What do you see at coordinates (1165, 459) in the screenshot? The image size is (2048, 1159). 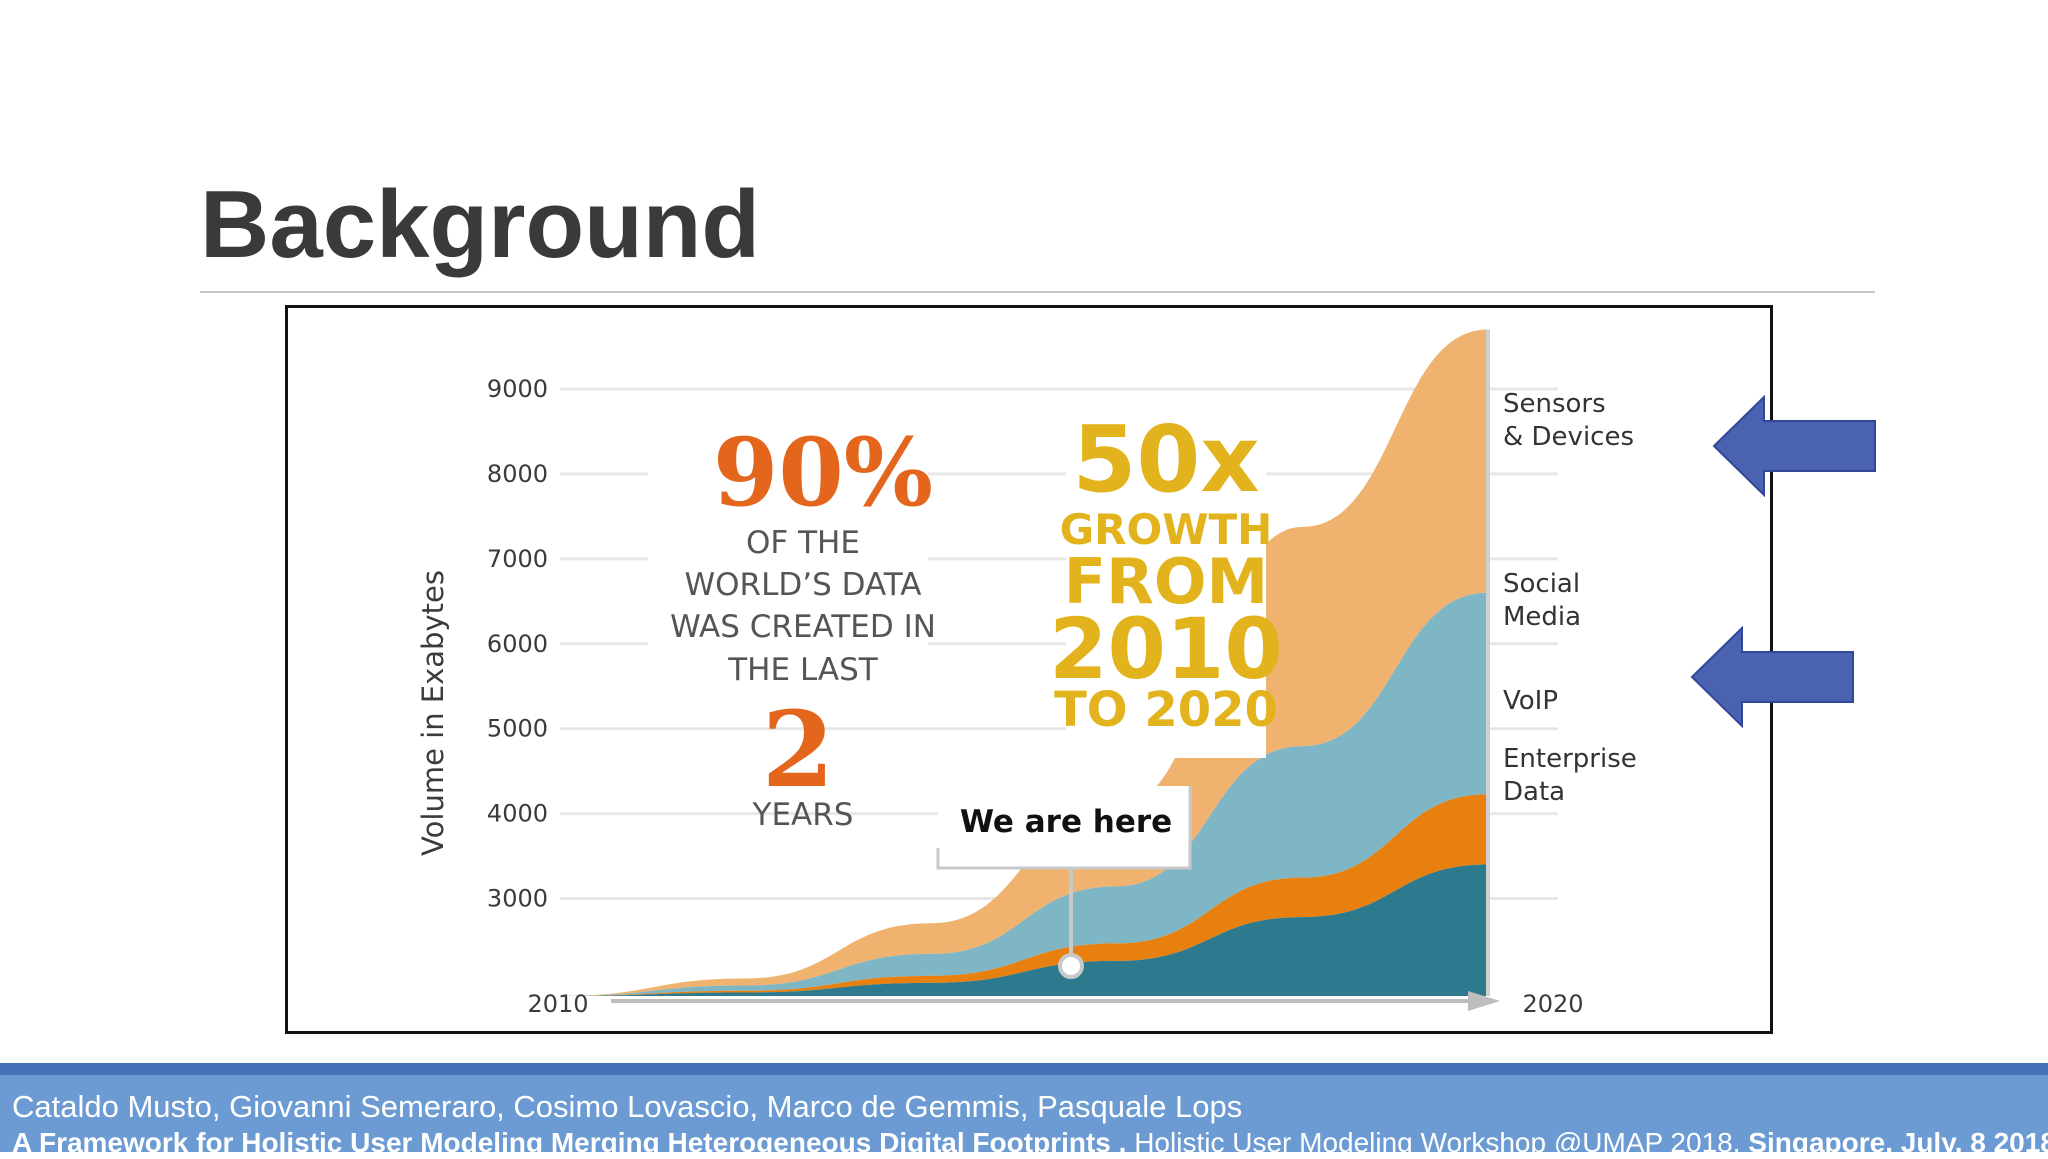 I see `growth-multiplier: 50x` at bounding box center [1165, 459].